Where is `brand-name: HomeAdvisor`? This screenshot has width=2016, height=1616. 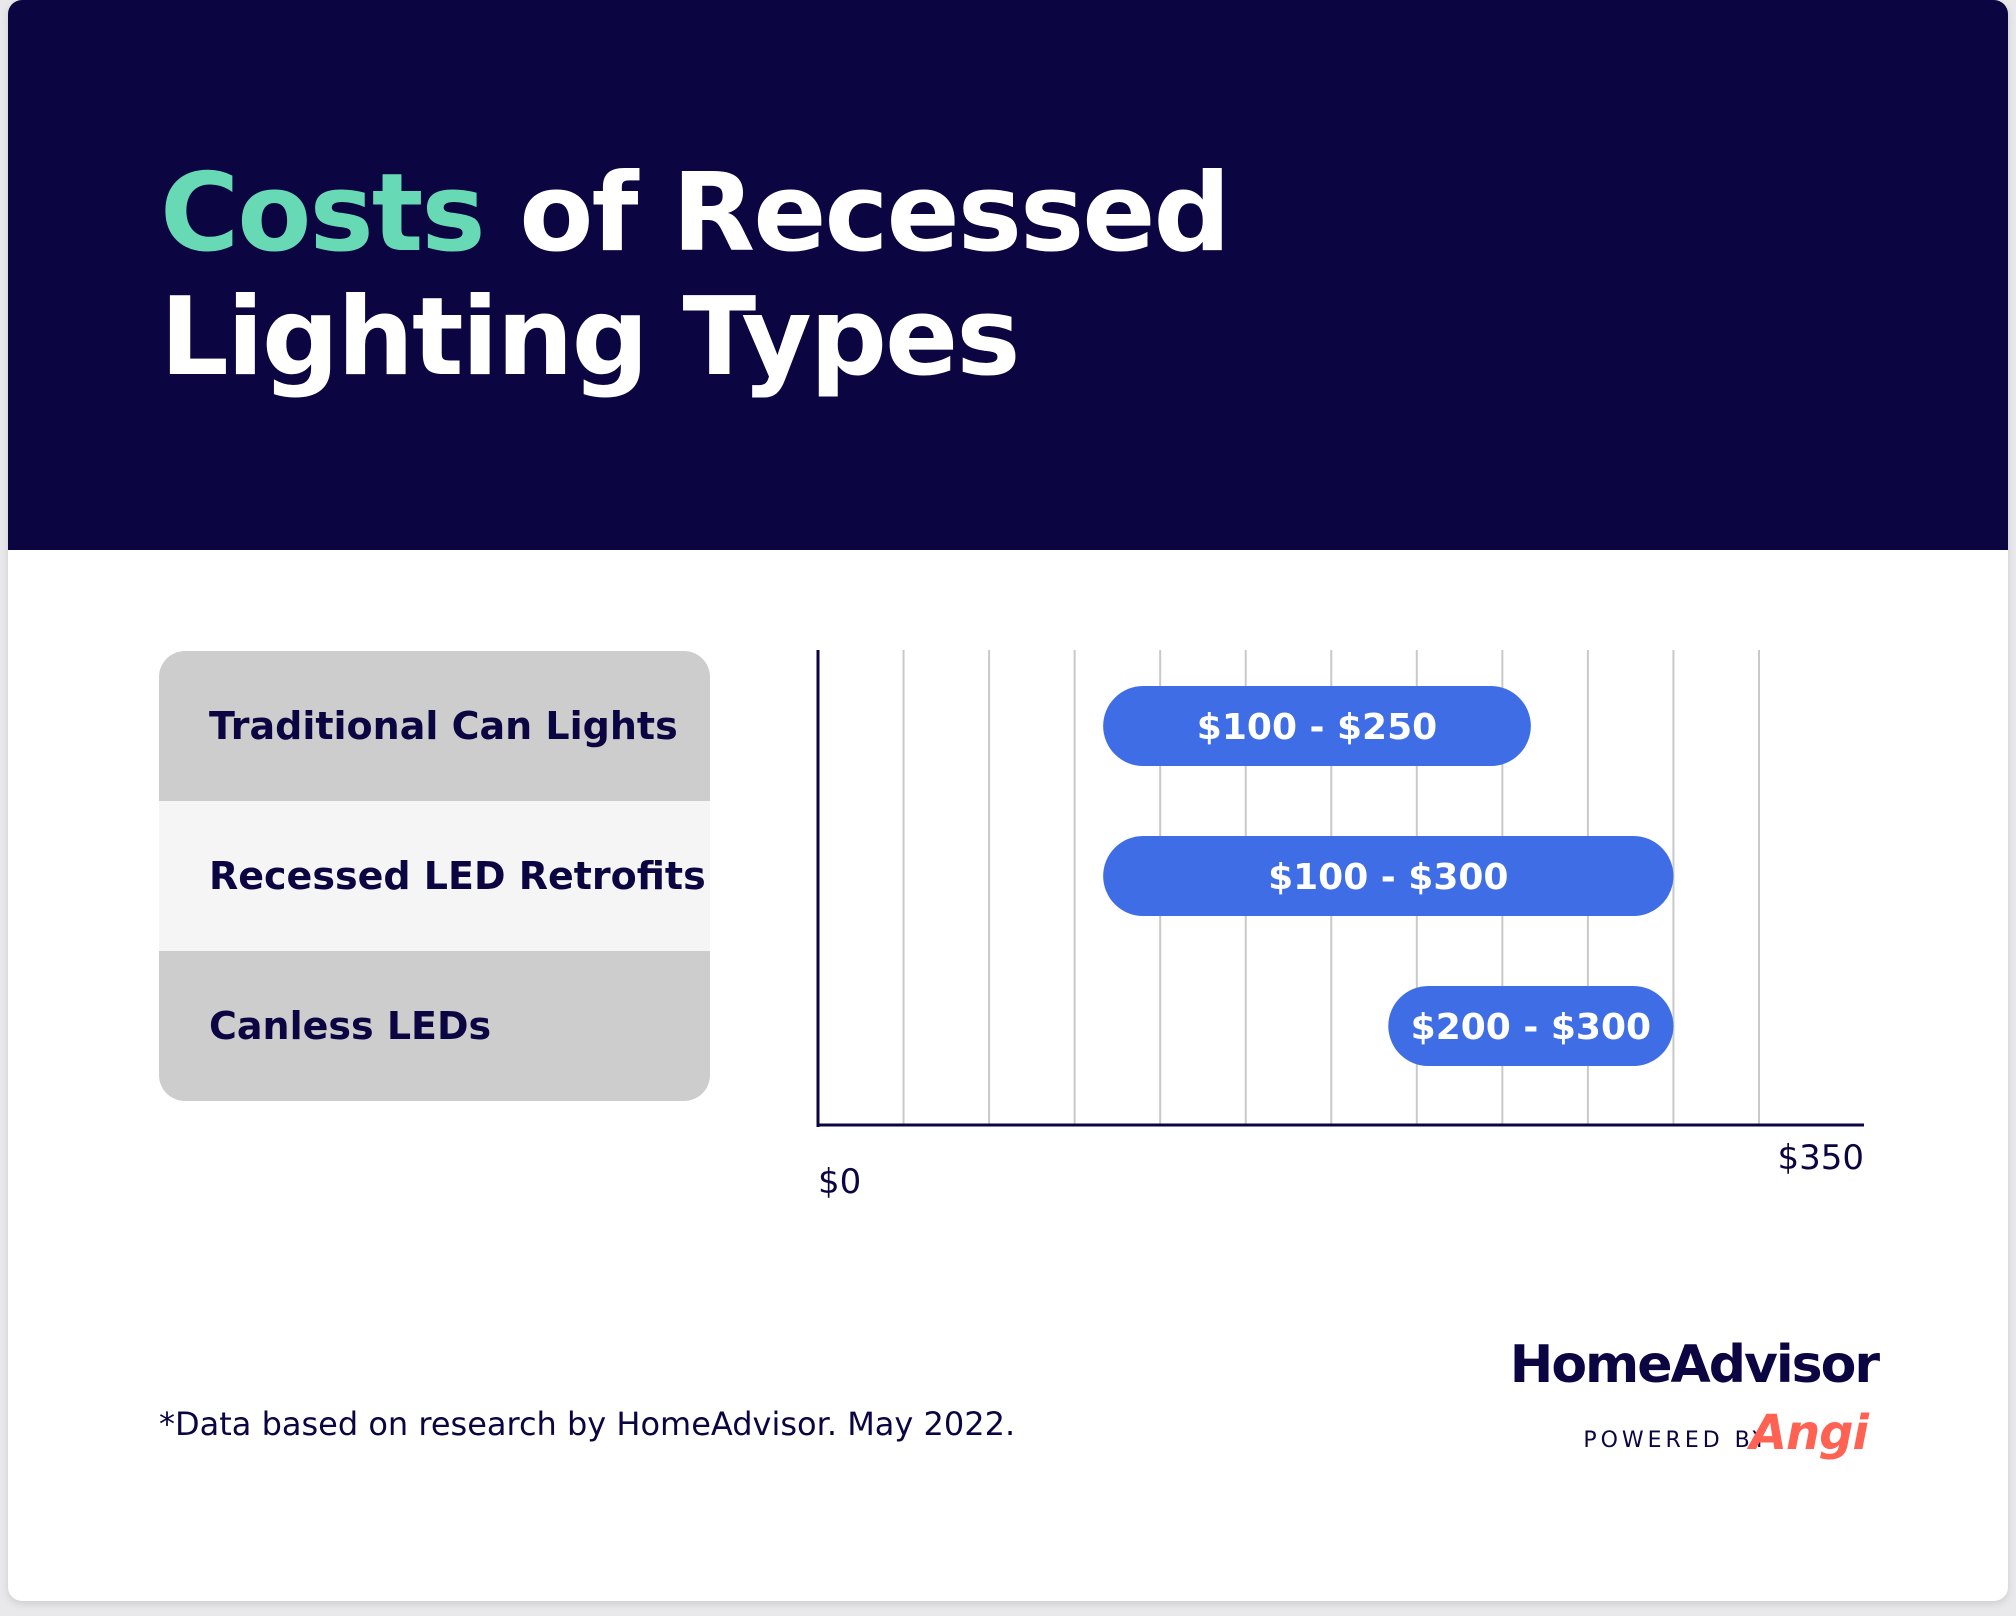
brand-name: HomeAdvisor is located at coordinates (1694, 1365).